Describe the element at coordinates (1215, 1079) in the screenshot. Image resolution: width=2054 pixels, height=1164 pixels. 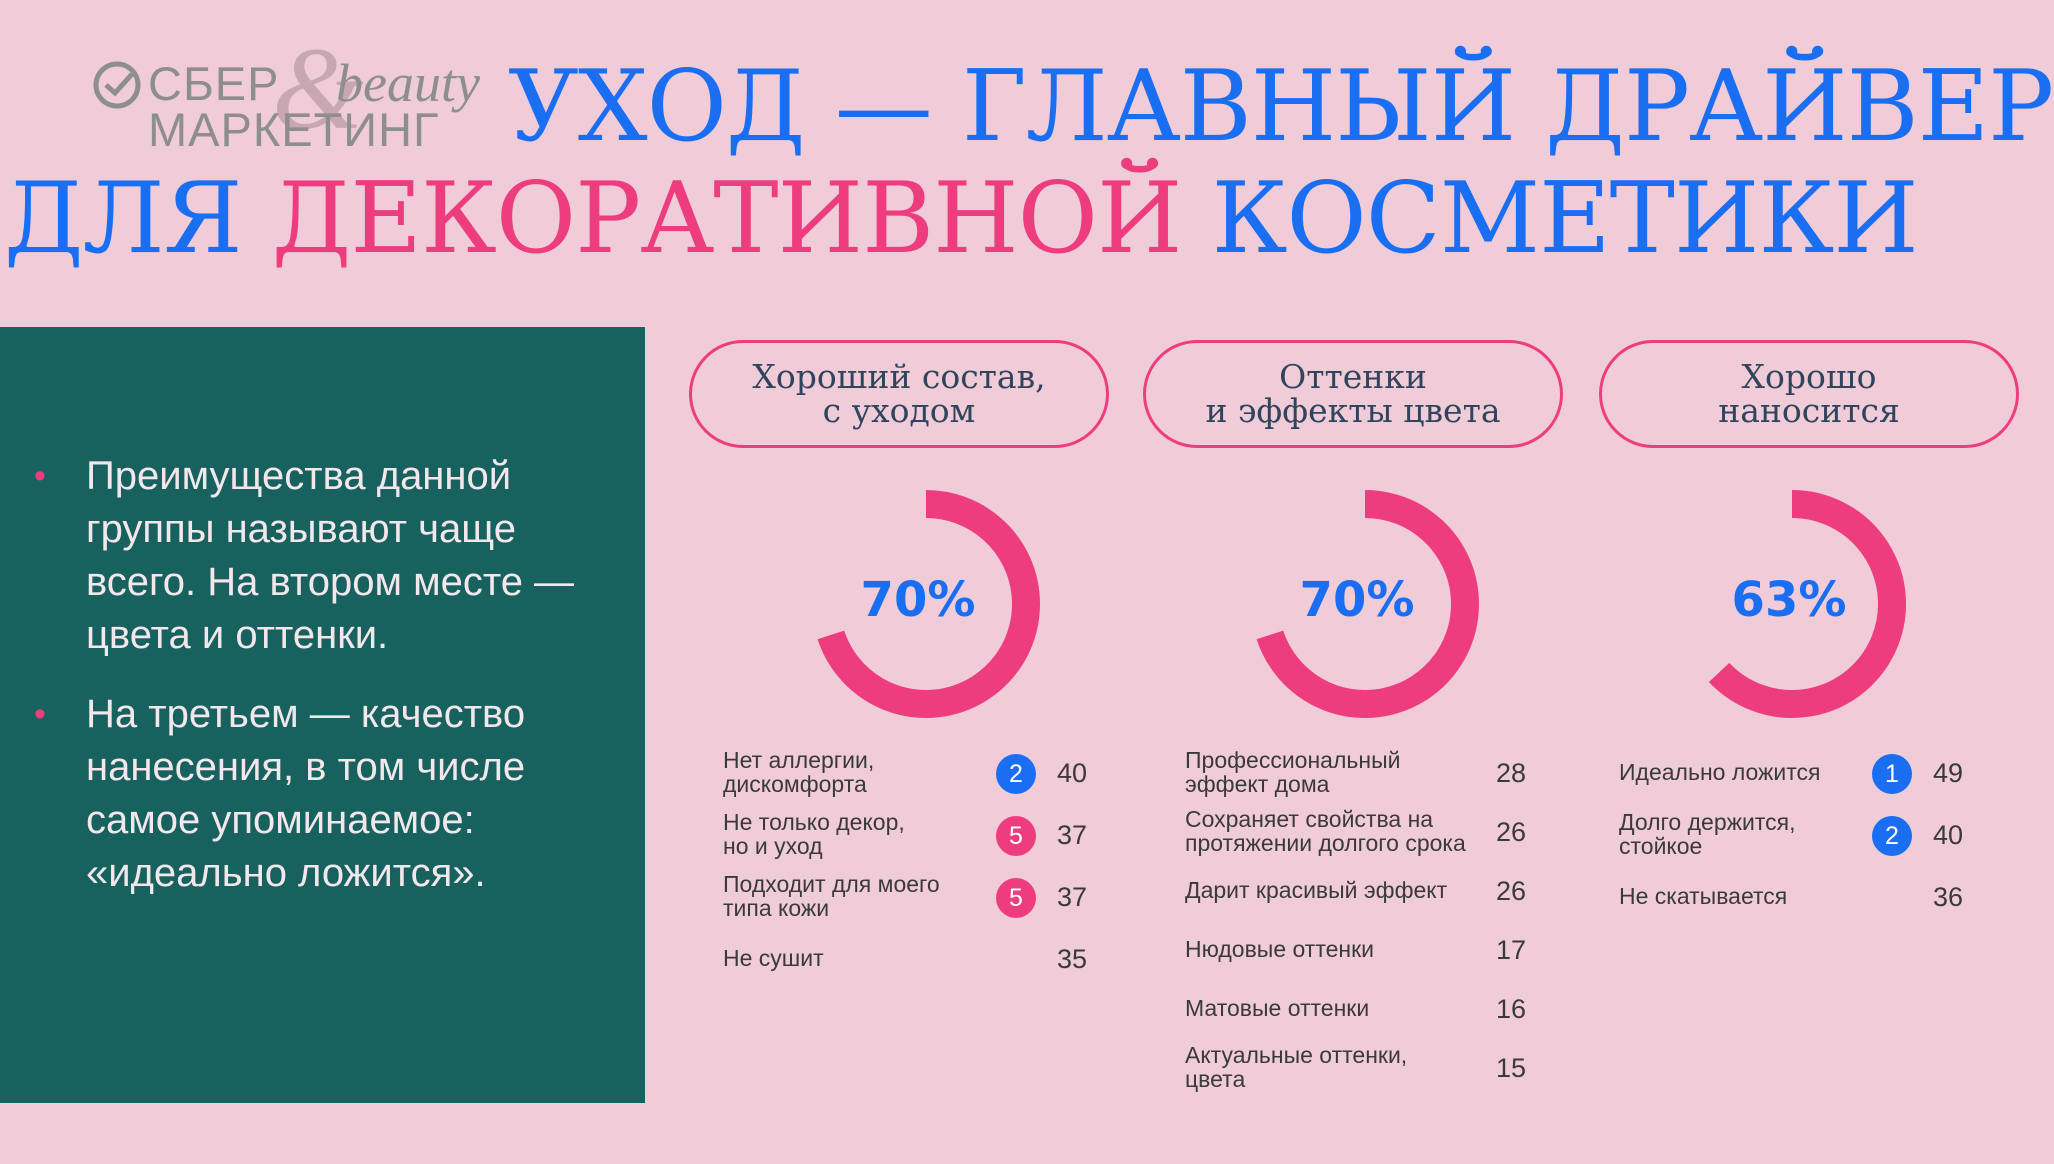
I see `label-line2: цвета` at that location.